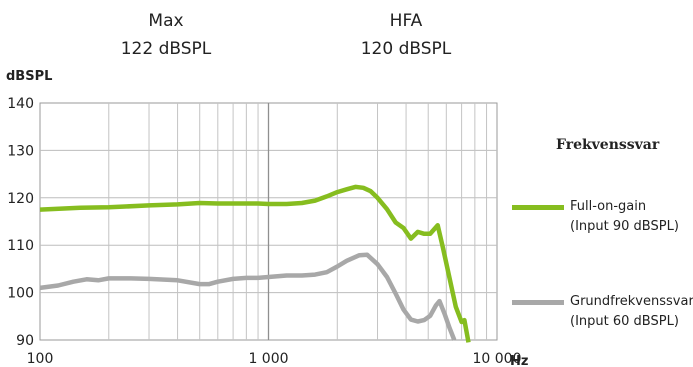  Describe the element at coordinates (538, 207) in the screenshot. I see `legend-swatch-full-on-gain` at that location.